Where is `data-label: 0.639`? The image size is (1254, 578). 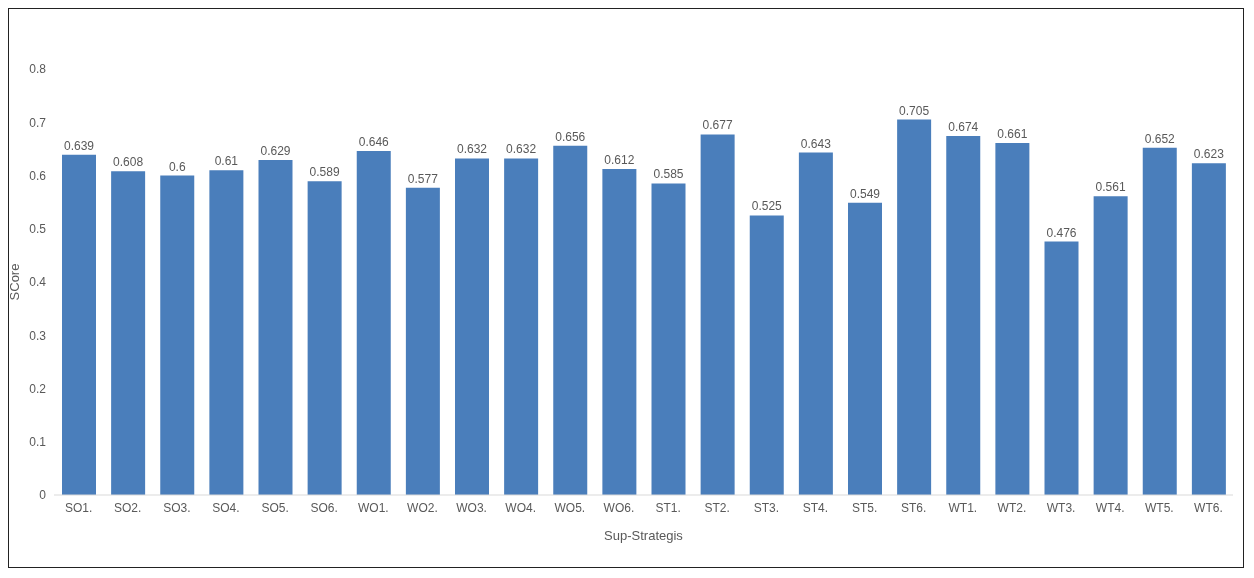
data-label: 0.639 is located at coordinates (79, 145).